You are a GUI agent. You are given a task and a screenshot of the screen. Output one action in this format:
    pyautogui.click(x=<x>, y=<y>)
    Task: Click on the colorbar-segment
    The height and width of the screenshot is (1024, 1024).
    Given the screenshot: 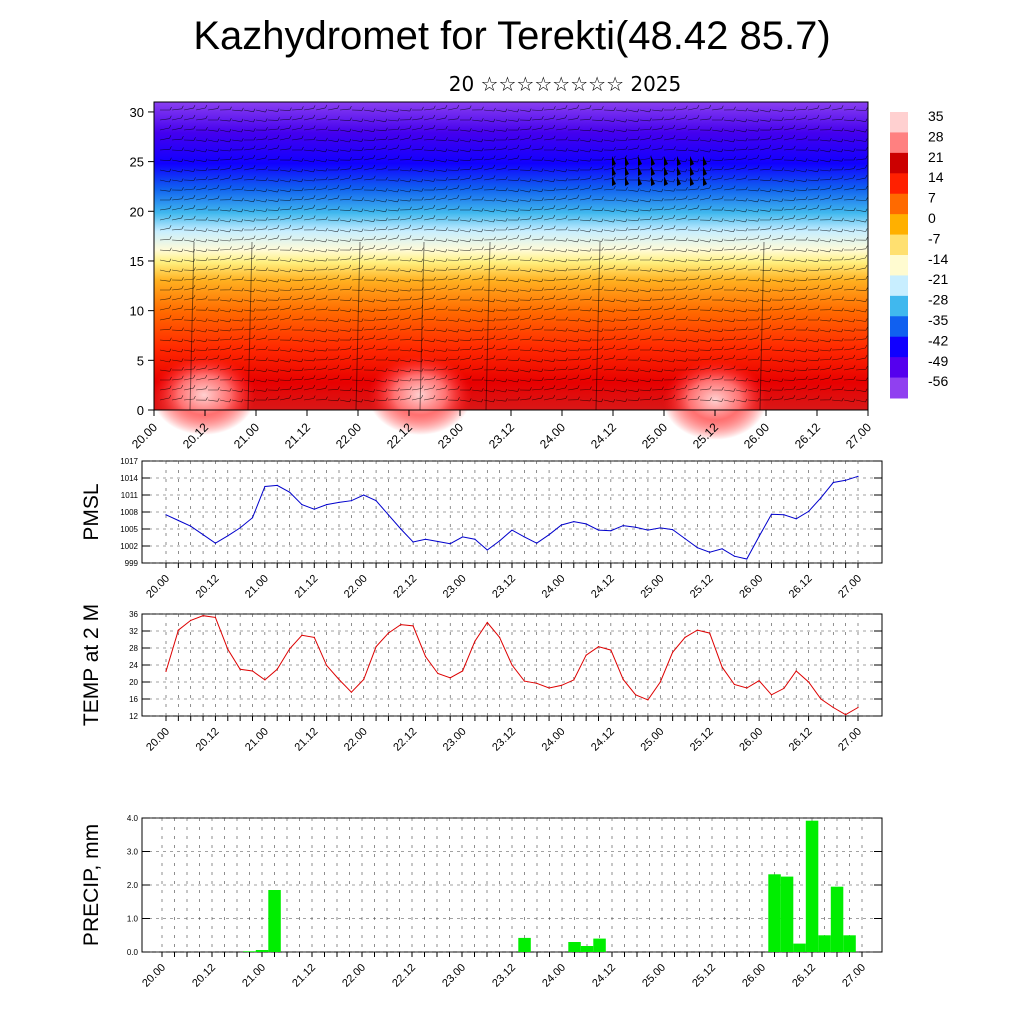 What is the action you would take?
    pyautogui.click(x=899, y=265)
    